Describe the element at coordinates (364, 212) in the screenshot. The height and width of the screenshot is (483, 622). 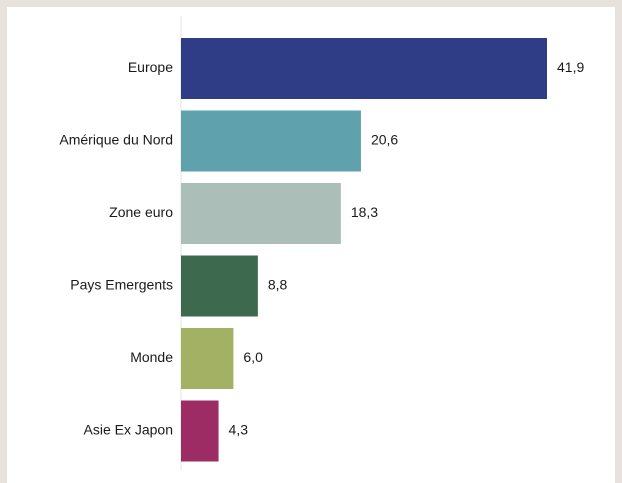
I see `value-label-zone-euro: 18,3` at that location.